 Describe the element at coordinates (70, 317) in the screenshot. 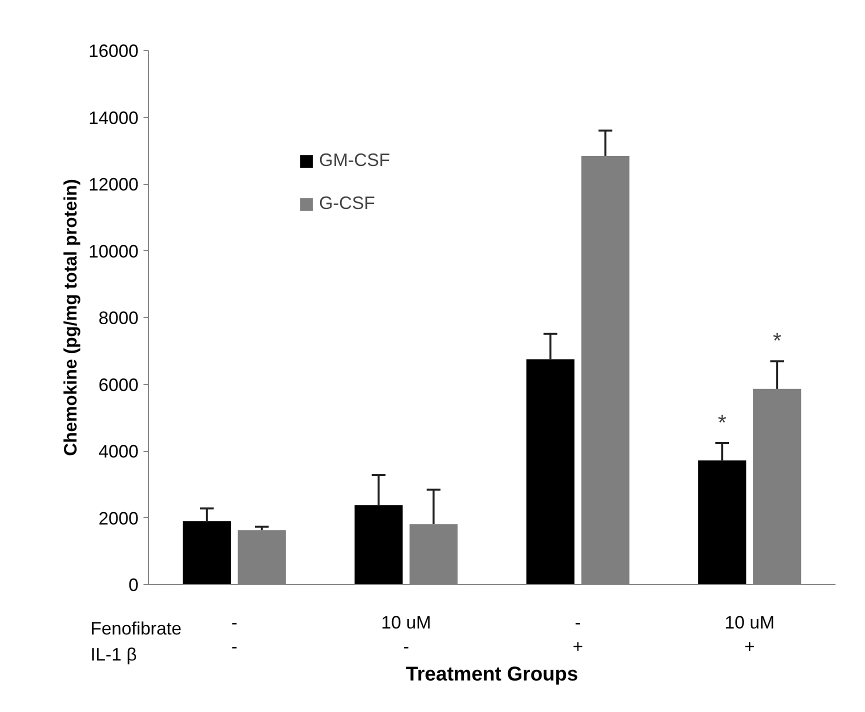

I see `y-axis-title: Chemokine (pg/mg total protein)` at that location.